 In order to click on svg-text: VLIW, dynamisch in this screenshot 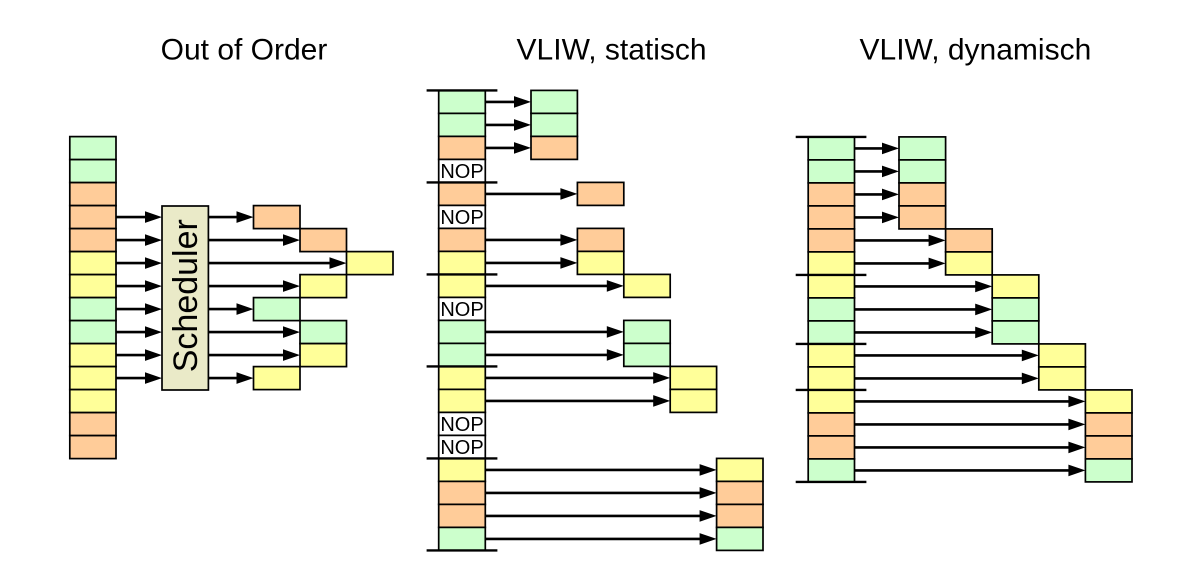, I will do `click(976, 50)`.